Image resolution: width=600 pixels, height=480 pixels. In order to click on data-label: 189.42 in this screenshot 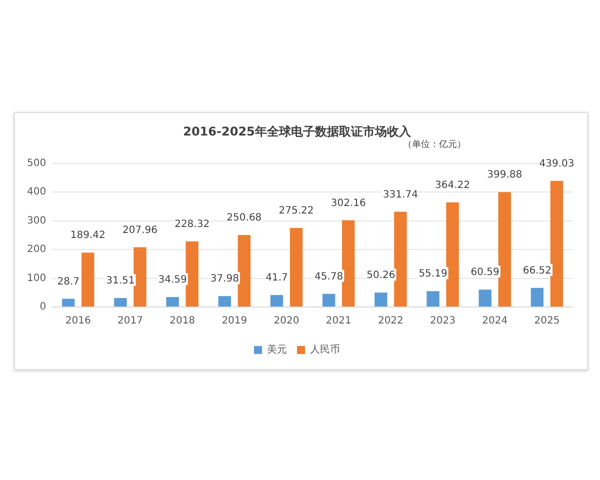, I will do `click(88, 236)`.